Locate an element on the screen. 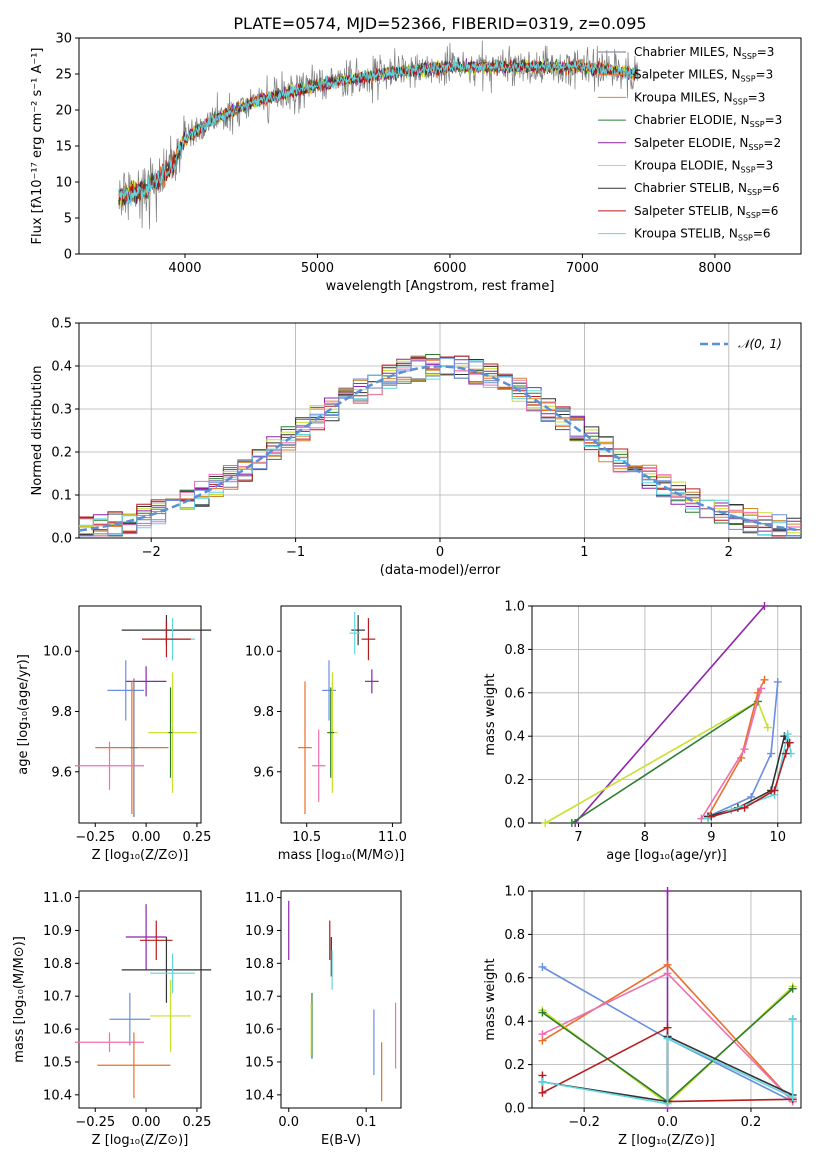 Image resolution: width=819 pixels, height=1170 pixels. y-axis-label: mass [log₁₀(M/M⊙)] is located at coordinates (19, 999).